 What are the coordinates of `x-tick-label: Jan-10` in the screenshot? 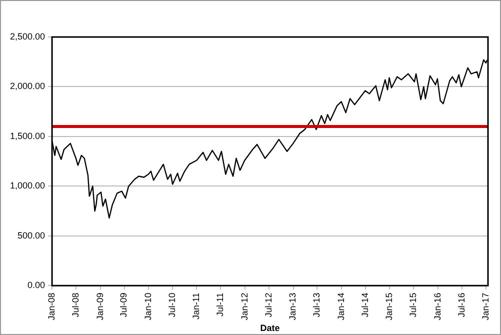 It's located at (148, 306).